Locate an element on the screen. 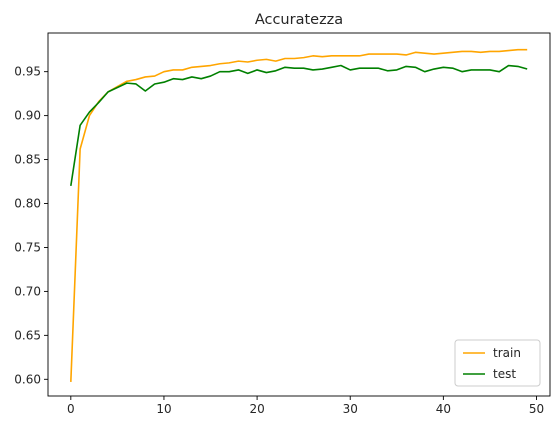  x-tick-label: 20 is located at coordinates (256, 409).